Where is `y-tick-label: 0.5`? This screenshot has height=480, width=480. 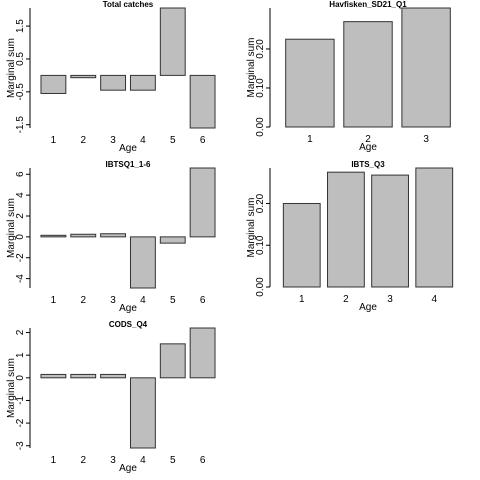
y-tick-label: 0.5 is located at coordinates (20, 59).